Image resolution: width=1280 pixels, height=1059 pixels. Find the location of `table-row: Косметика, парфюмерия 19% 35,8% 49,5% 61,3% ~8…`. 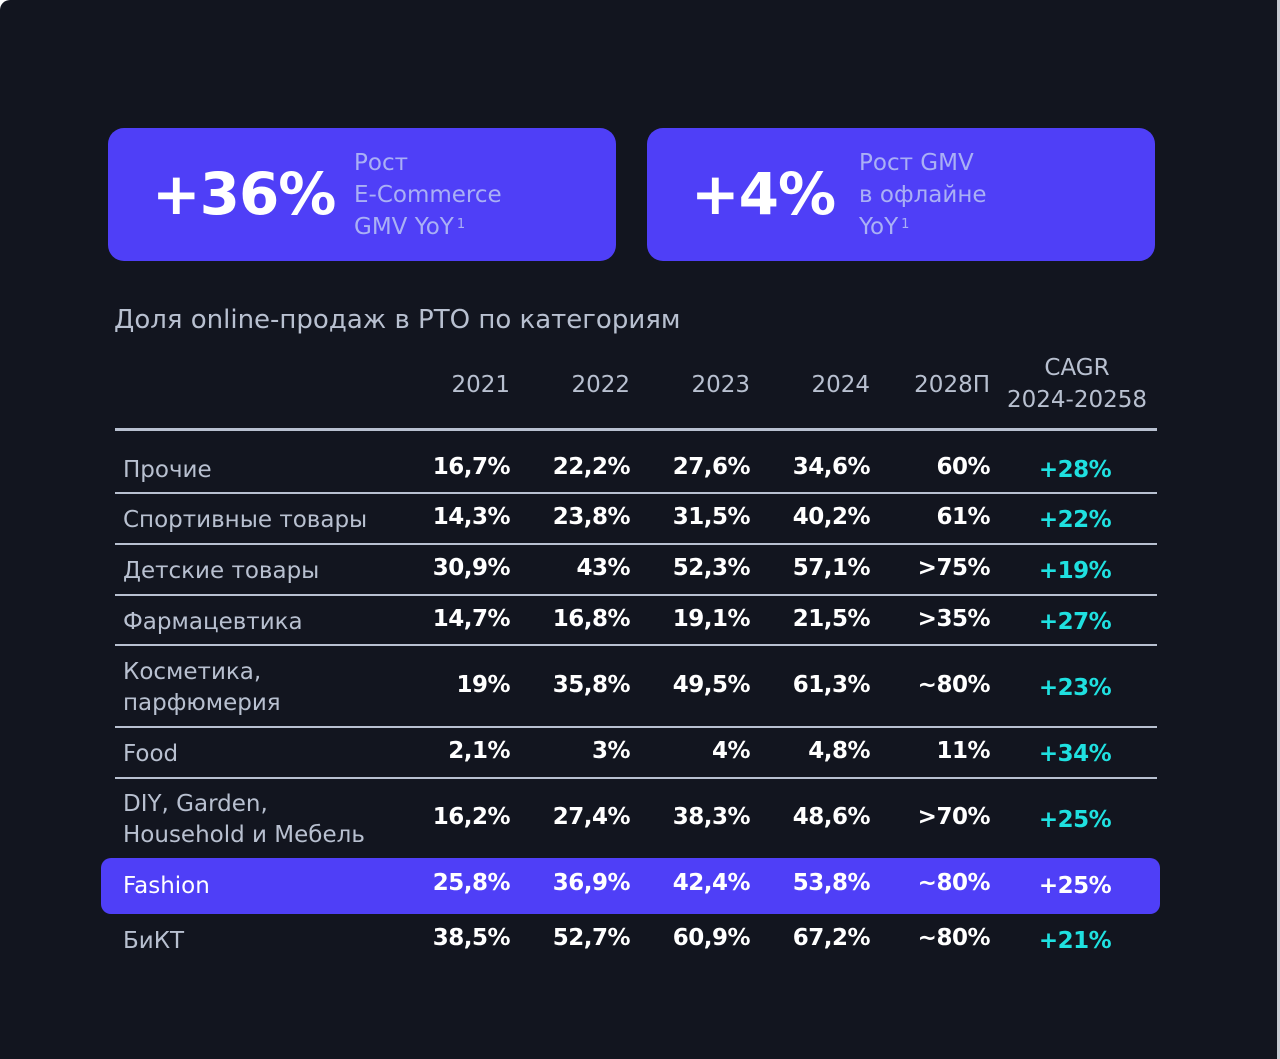

table-row: Косметика, парфюмерия 19% 35,8% 49,5% 61,3% ~8… is located at coordinates (636, 689).